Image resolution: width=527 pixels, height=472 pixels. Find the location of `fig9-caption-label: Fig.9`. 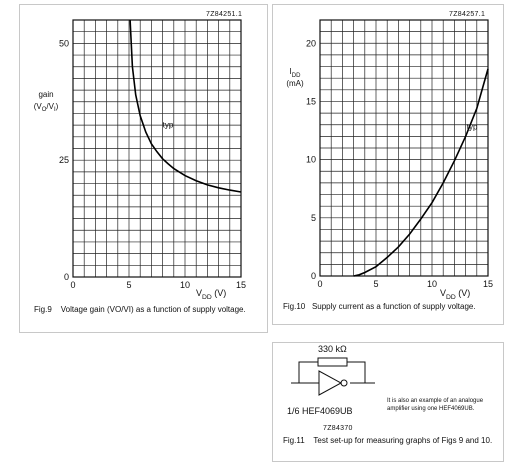

fig9-caption-label: Fig.9 is located at coordinates (43, 309).